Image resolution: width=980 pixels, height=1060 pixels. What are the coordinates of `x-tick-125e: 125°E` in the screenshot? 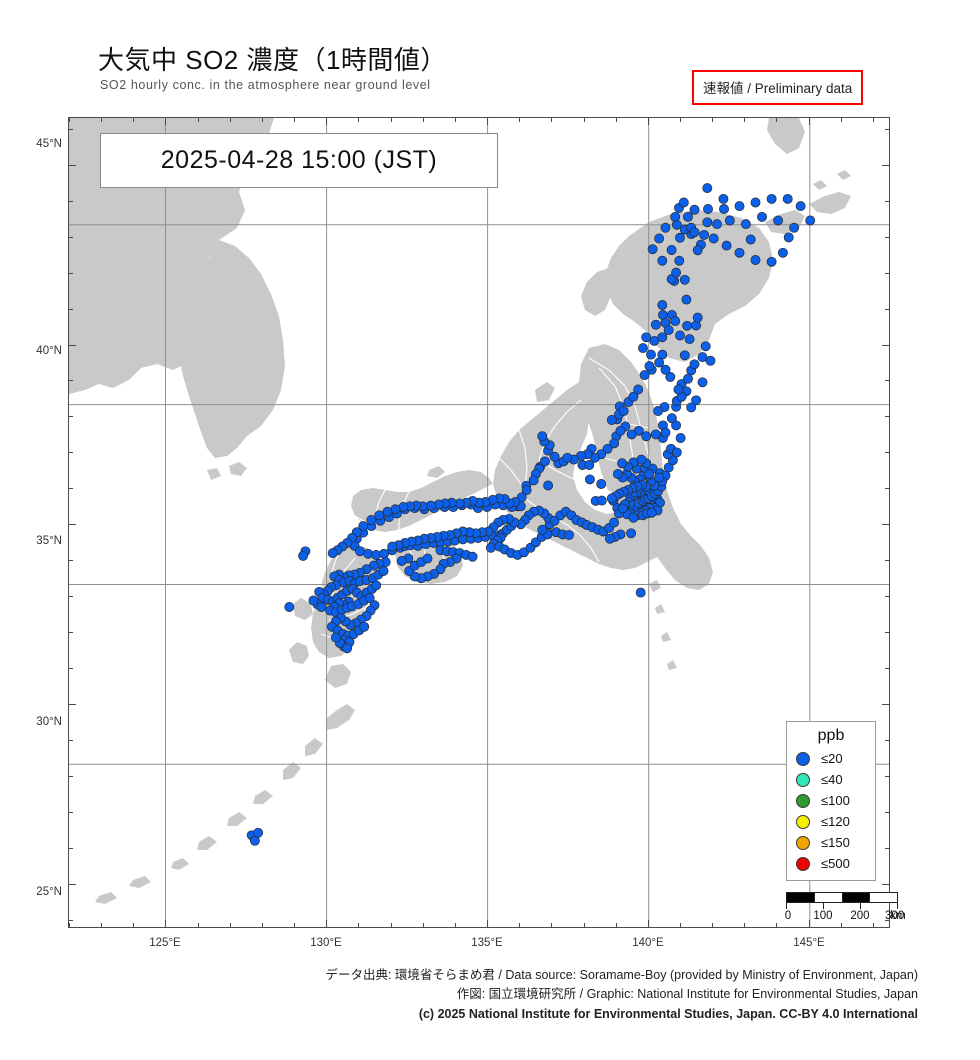 It's located at (165, 943).